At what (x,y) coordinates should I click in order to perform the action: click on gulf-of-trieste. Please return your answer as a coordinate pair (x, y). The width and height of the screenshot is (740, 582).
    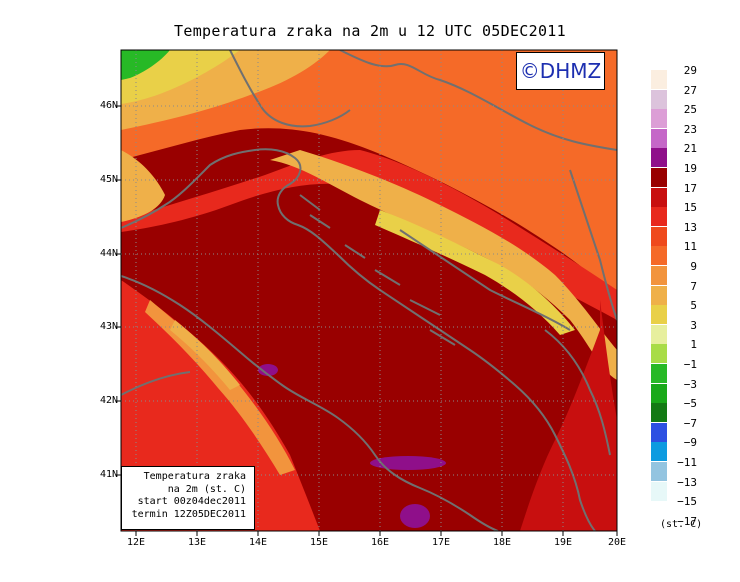
    Looking at the image, I should click on (290, 89).